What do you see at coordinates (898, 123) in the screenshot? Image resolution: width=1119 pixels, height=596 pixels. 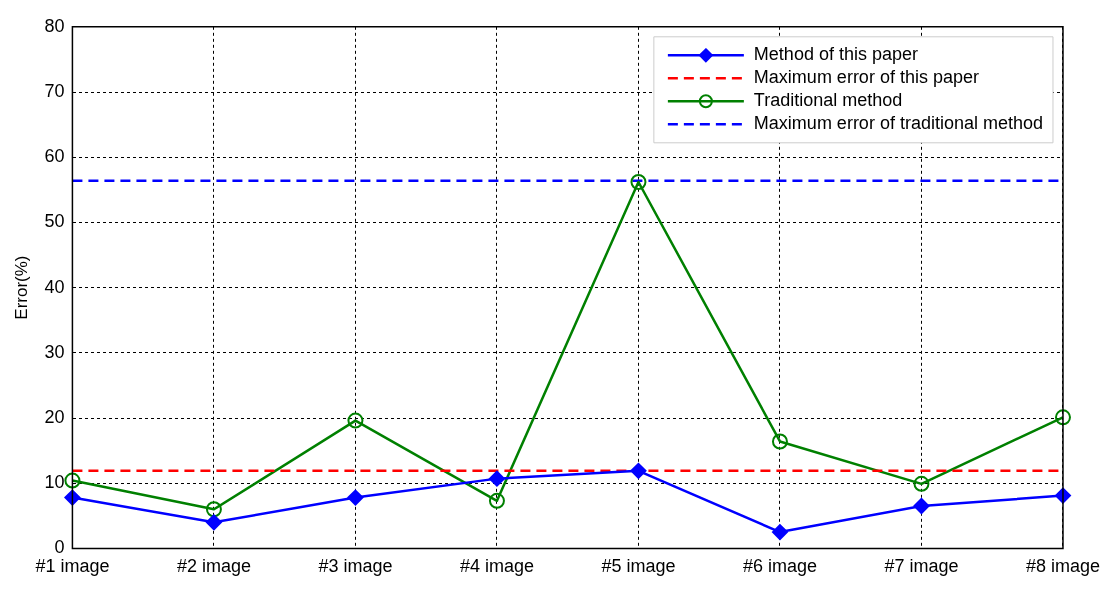 I see `legend-label: Maximum error of traditional method` at bounding box center [898, 123].